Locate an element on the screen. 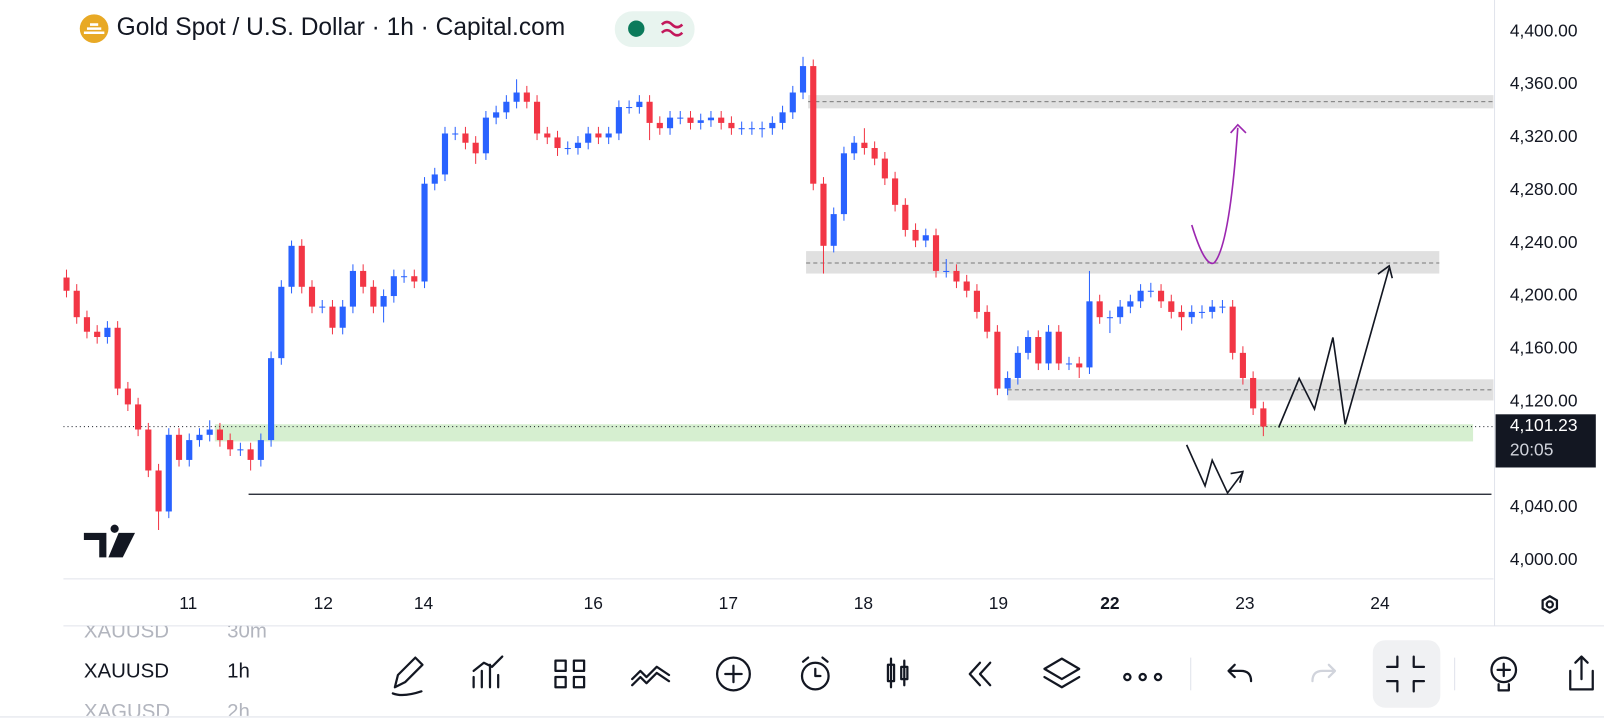 The width and height of the screenshot is (1604, 720). fullscreen-button is located at coordinates (1406, 674).